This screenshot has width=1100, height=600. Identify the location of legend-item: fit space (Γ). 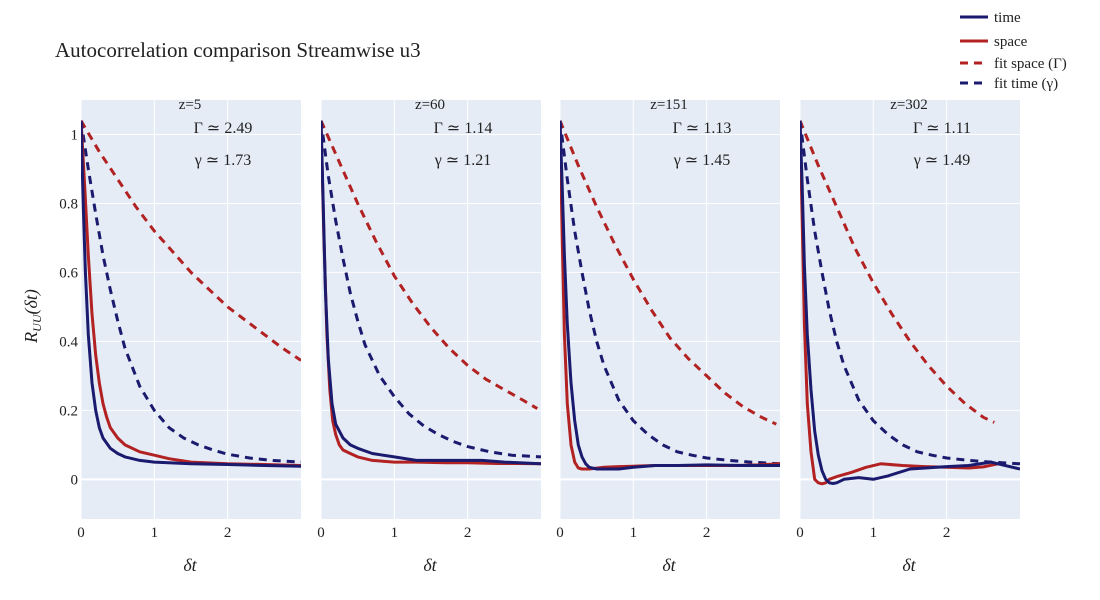
(1013, 64).